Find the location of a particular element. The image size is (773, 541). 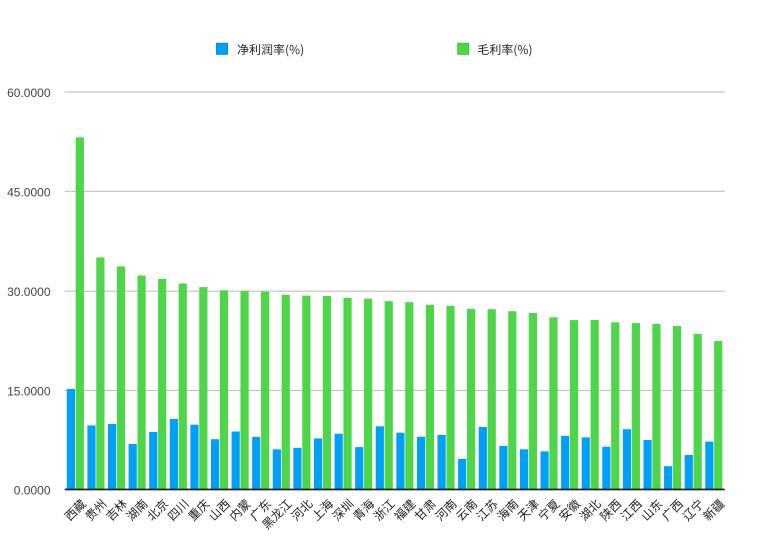

svg-text: 30.0000 is located at coordinates (29, 292).